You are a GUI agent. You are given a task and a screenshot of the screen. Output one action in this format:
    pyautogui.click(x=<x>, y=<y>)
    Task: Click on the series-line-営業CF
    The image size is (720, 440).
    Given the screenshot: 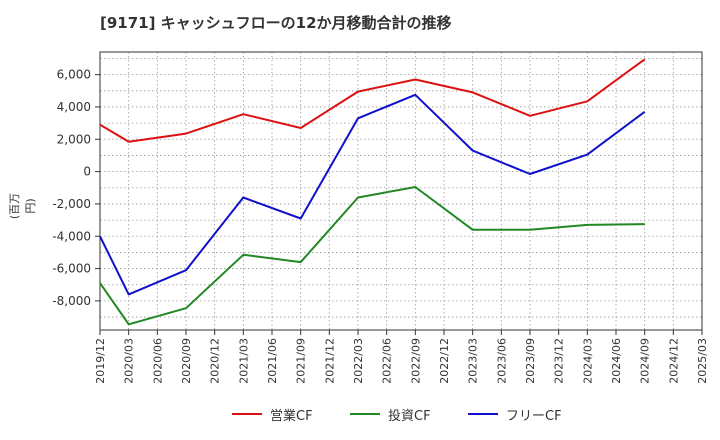 What is the action you would take?
    pyautogui.click(x=372, y=100)
    